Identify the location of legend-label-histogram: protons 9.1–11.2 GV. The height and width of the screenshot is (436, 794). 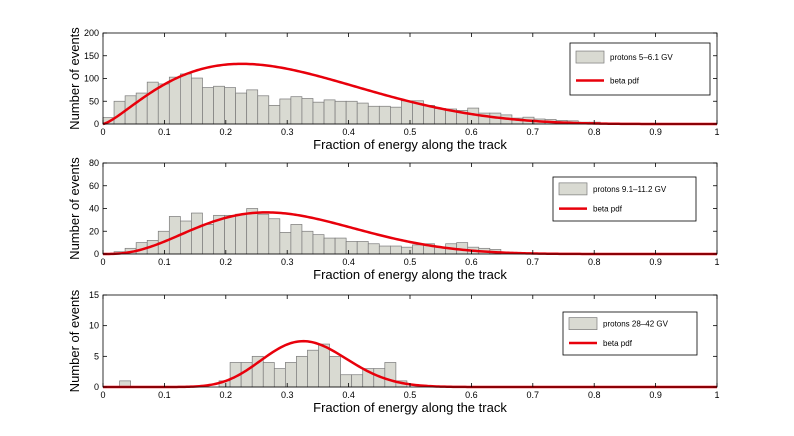
(630, 189).